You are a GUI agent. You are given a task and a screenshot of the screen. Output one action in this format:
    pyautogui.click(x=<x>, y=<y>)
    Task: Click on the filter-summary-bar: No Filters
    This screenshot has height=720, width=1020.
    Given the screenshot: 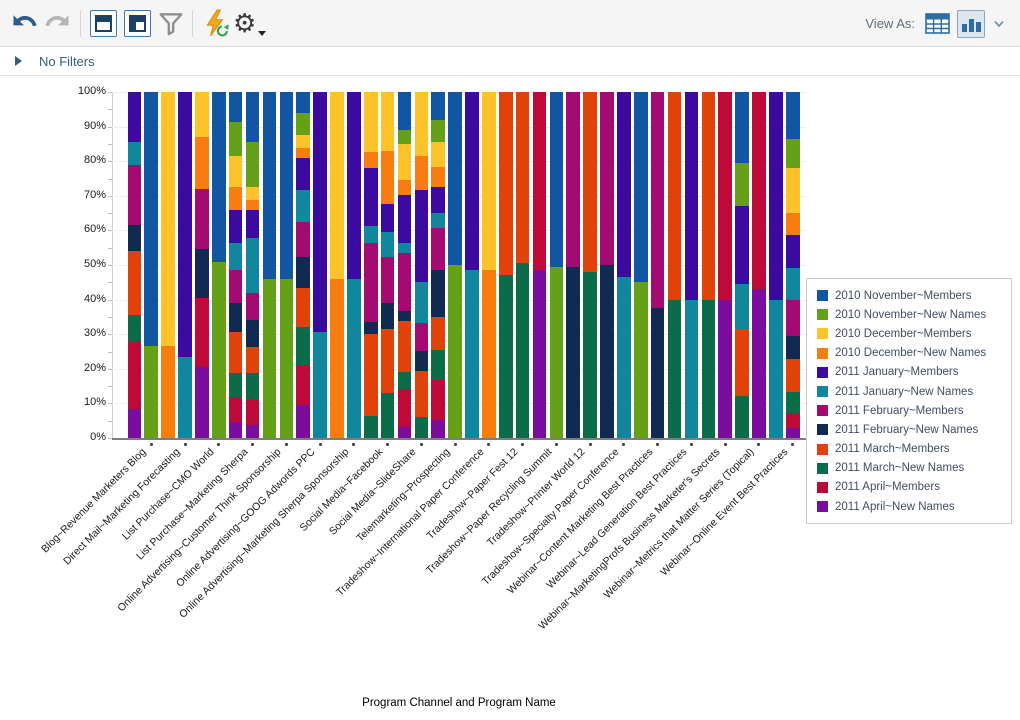 What is the action you would take?
    pyautogui.click(x=510, y=61)
    